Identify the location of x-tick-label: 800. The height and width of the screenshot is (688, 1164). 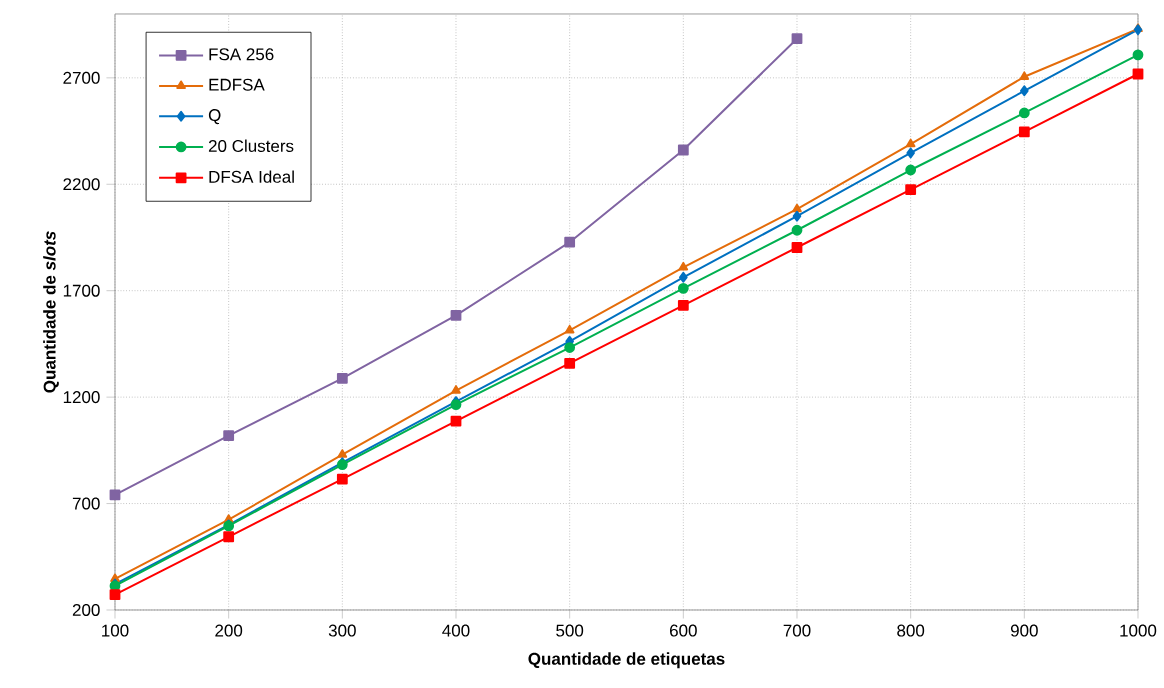
(911, 630).